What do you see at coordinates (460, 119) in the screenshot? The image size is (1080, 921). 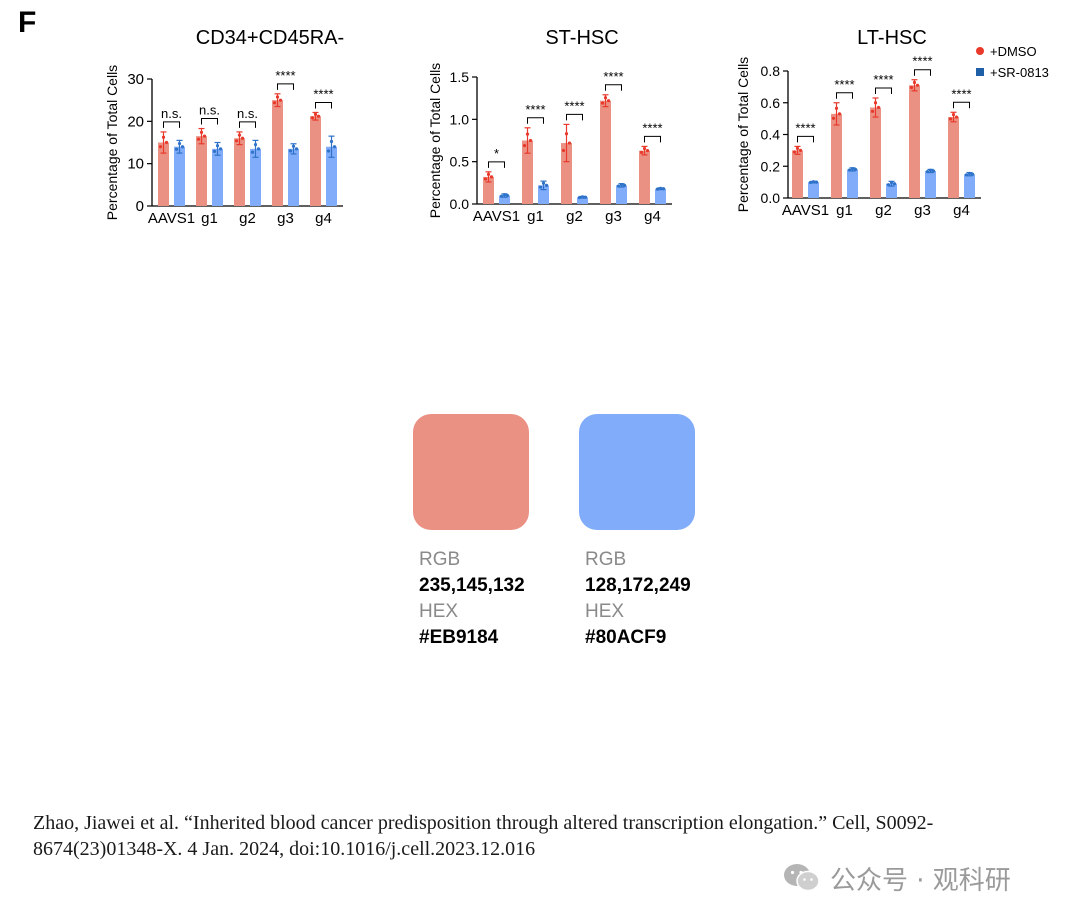 I see `y-tick-label: 1.0` at bounding box center [460, 119].